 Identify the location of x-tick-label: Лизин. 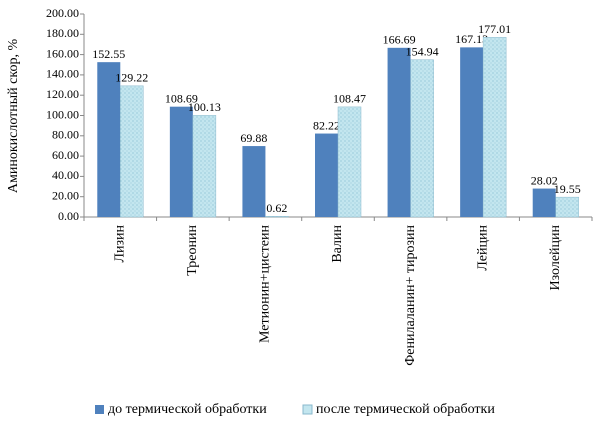
(120, 244).